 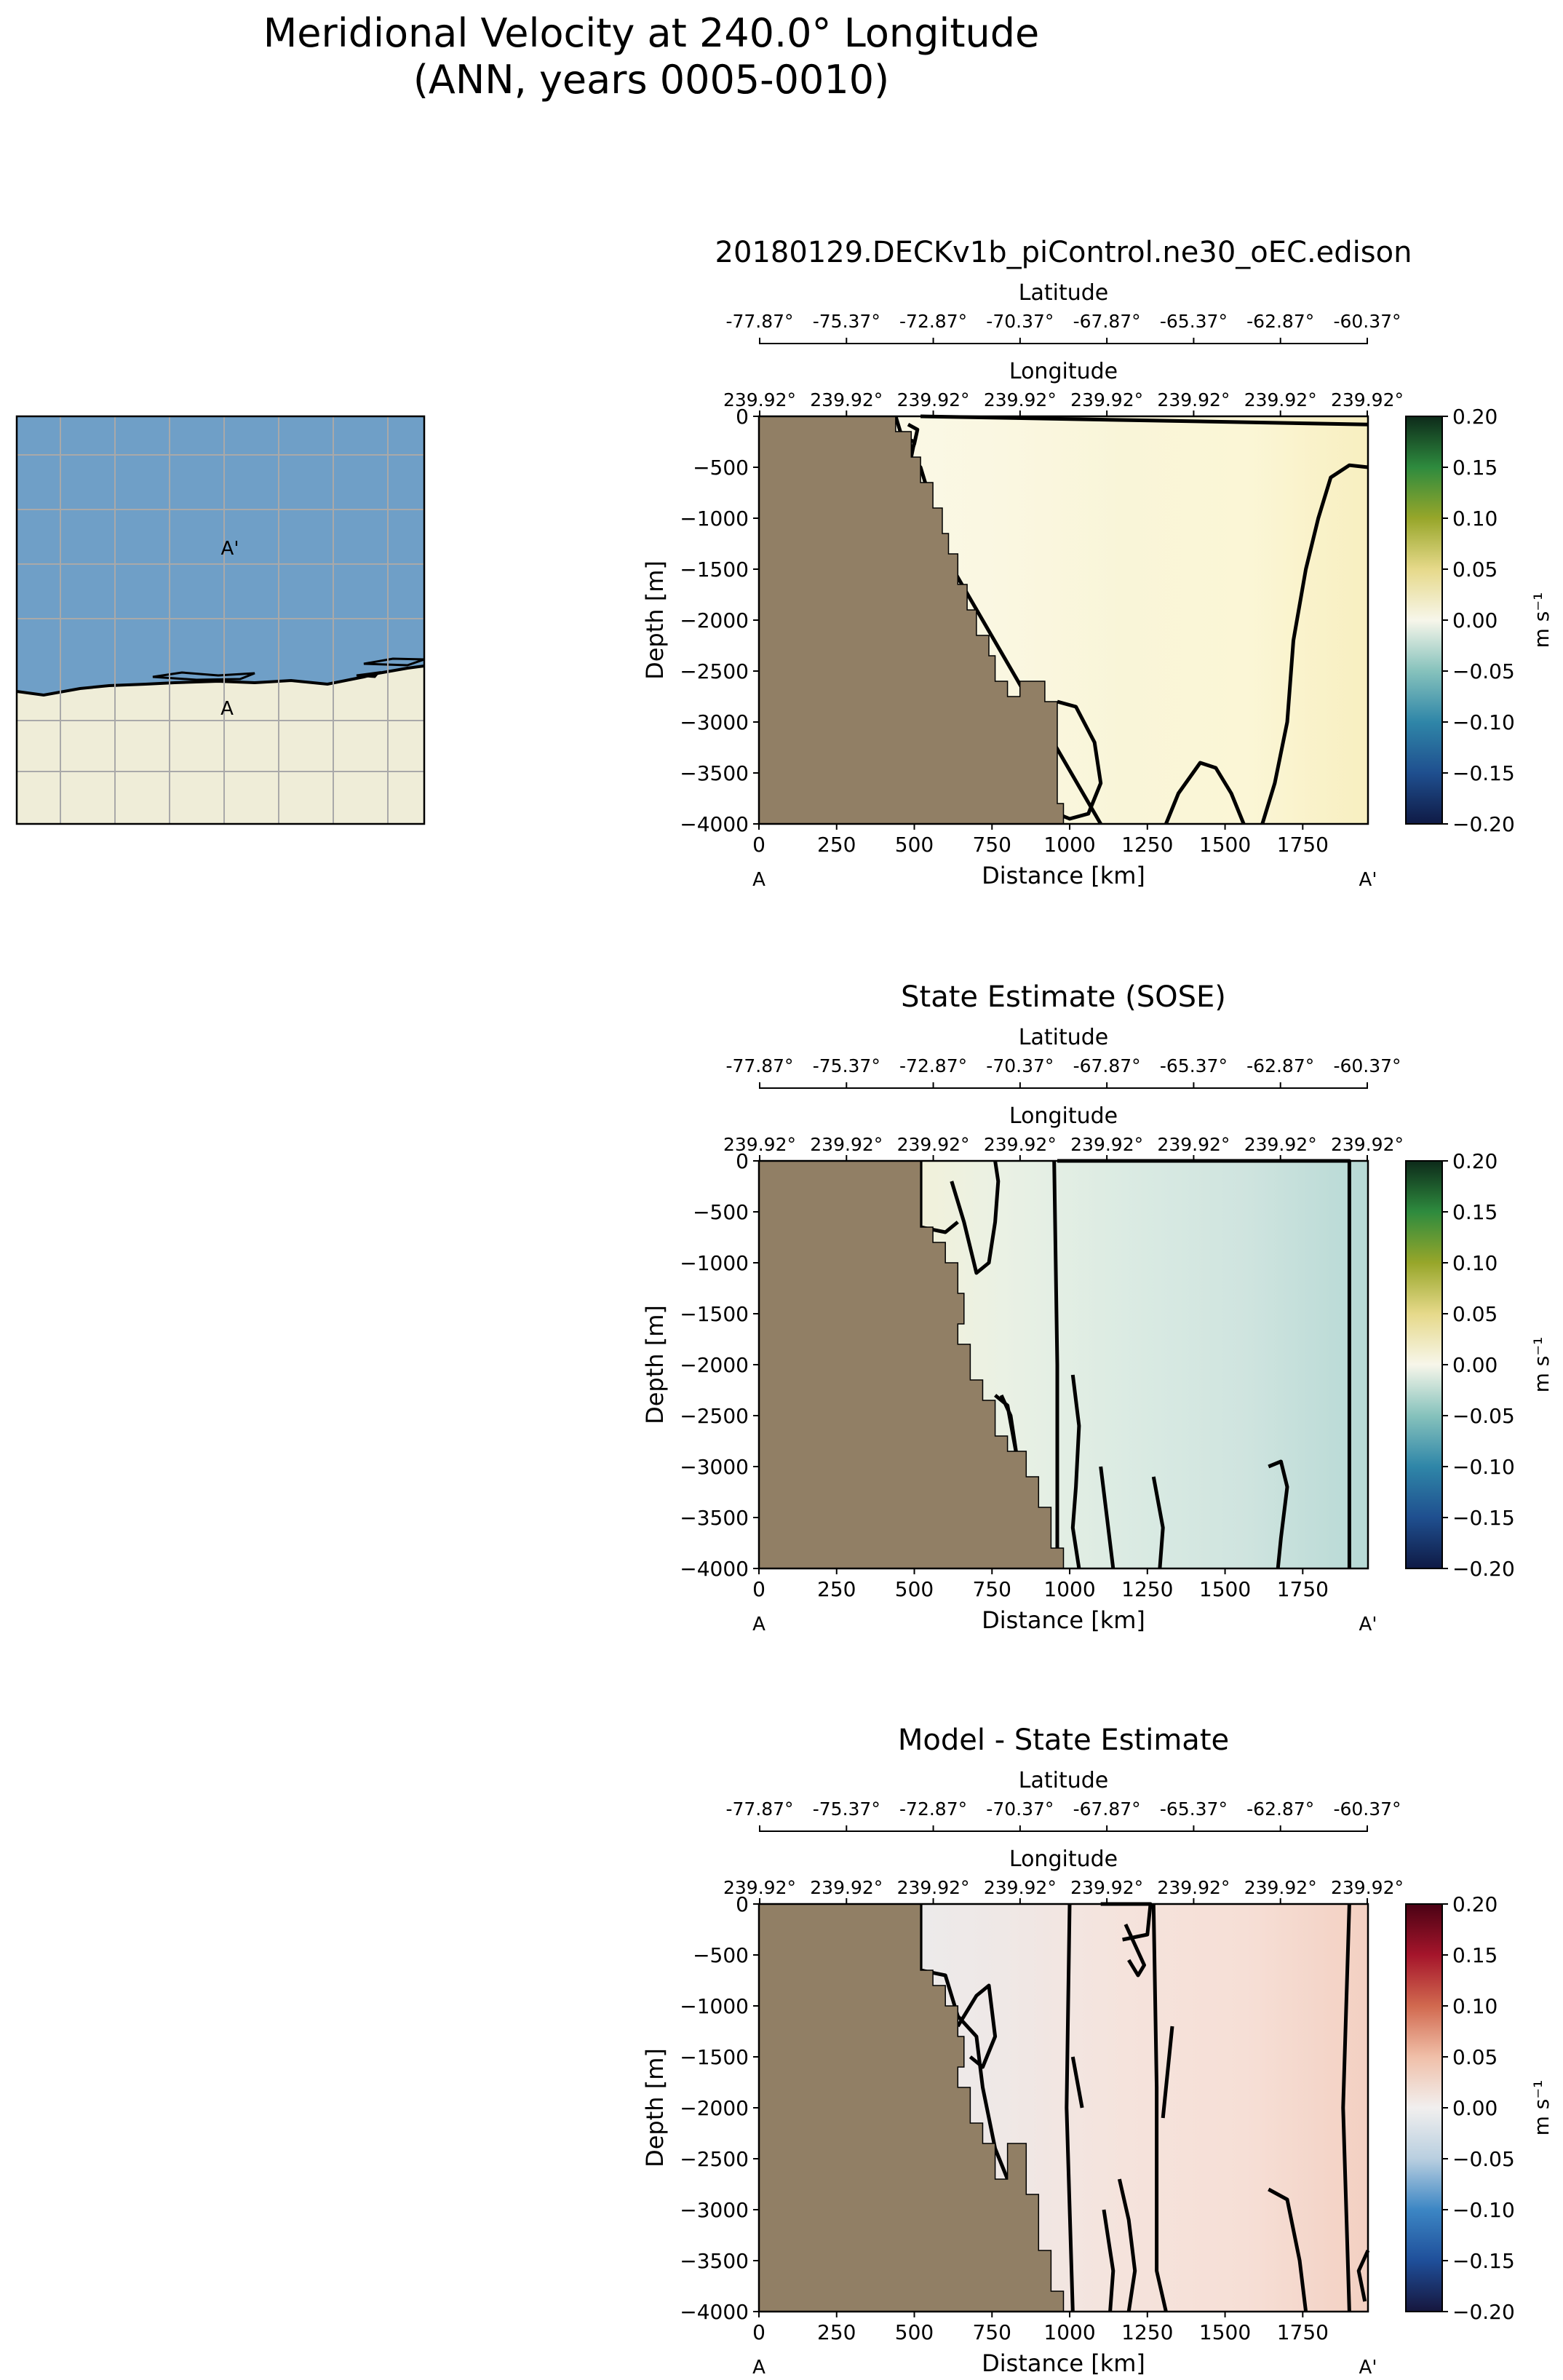 What do you see at coordinates (1368, 880) in the screenshot?
I see `endpoint-label-a-prime: A'` at bounding box center [1368, 880].